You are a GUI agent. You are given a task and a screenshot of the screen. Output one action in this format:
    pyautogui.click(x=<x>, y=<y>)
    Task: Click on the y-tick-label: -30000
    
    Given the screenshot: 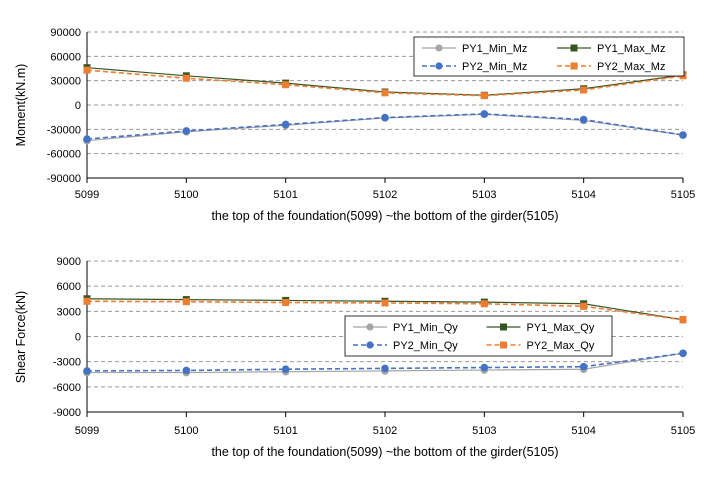 What is the action you would take?
    pyautogui.click(x=64, y=130)
    